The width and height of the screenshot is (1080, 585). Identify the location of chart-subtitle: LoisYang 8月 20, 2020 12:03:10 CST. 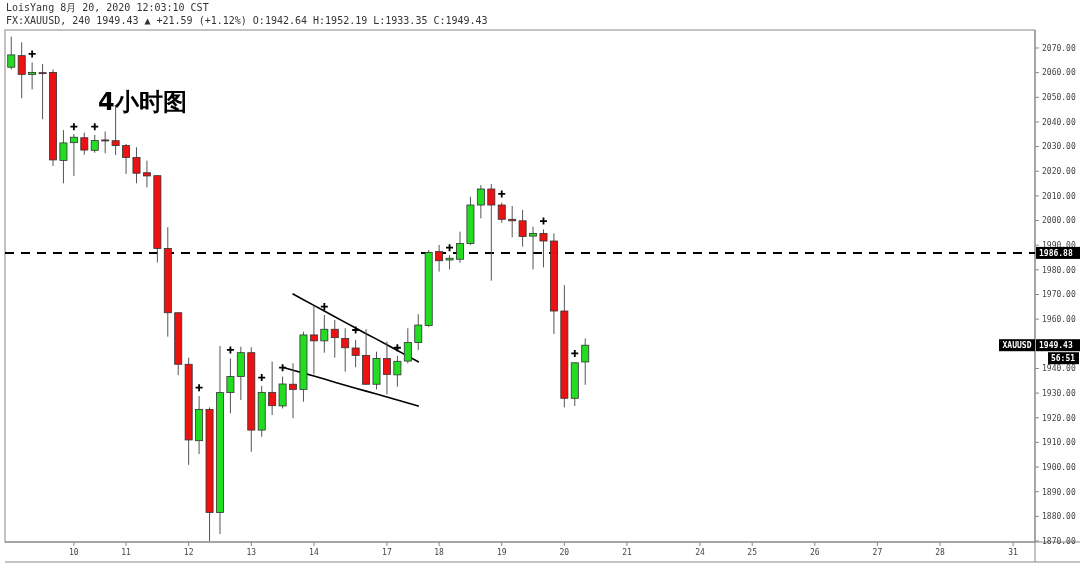
(107, 7).